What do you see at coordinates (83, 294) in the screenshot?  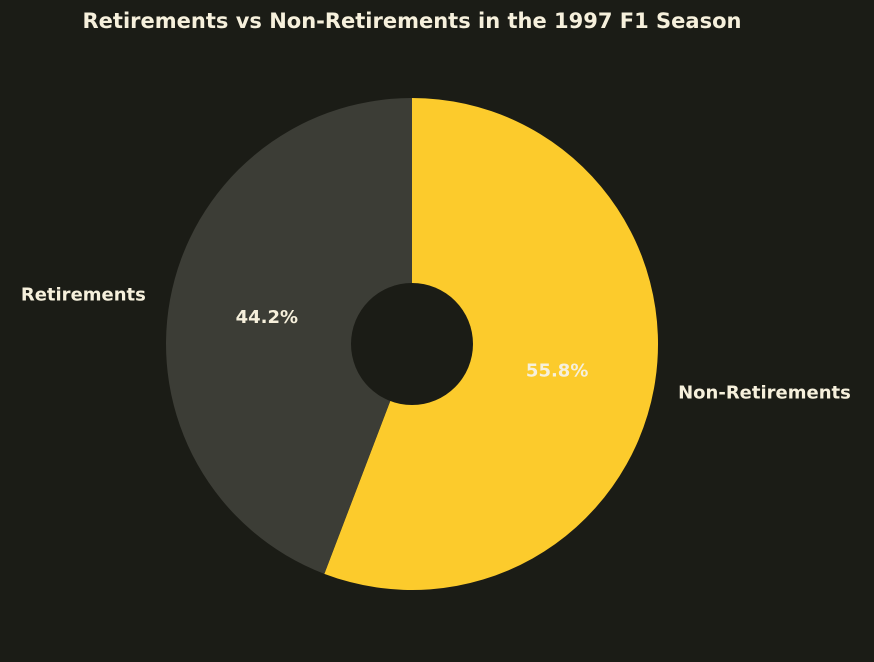 I see `slice-label-retirements: Retirements` at bounding box center [83, 294].